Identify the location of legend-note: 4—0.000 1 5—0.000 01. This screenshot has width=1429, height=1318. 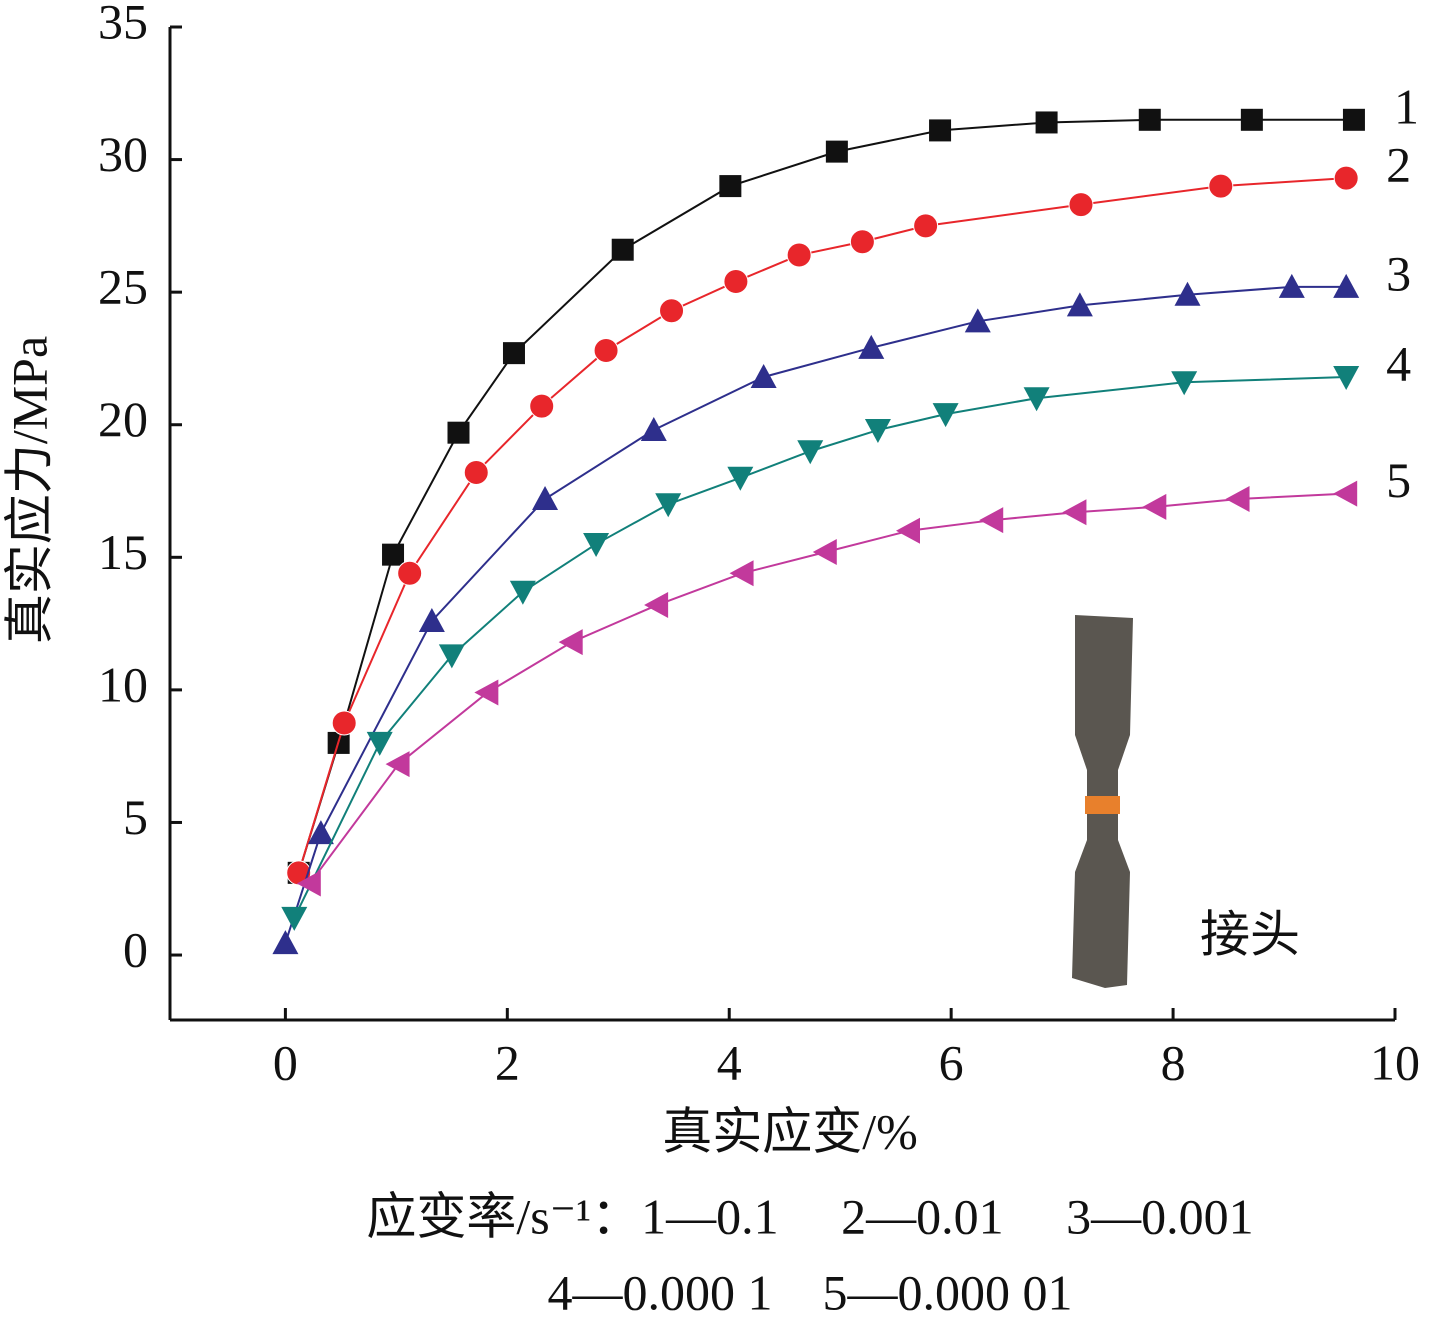
(810, 1291).